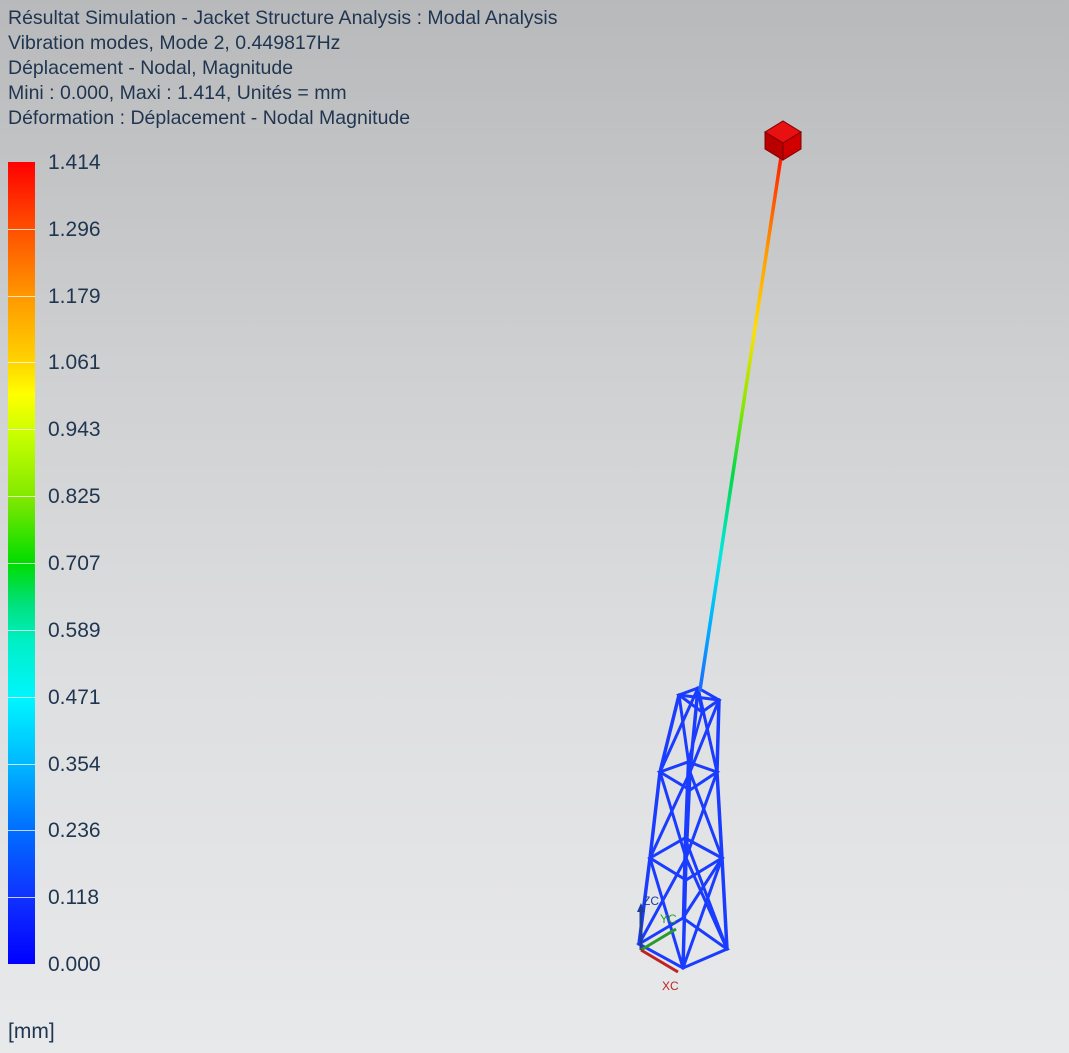 This screenshot has height=1053, width=1069. Describe the element at coordinates (668, 919) in the screenshot. I see `triad-y-label: YC` at that location.